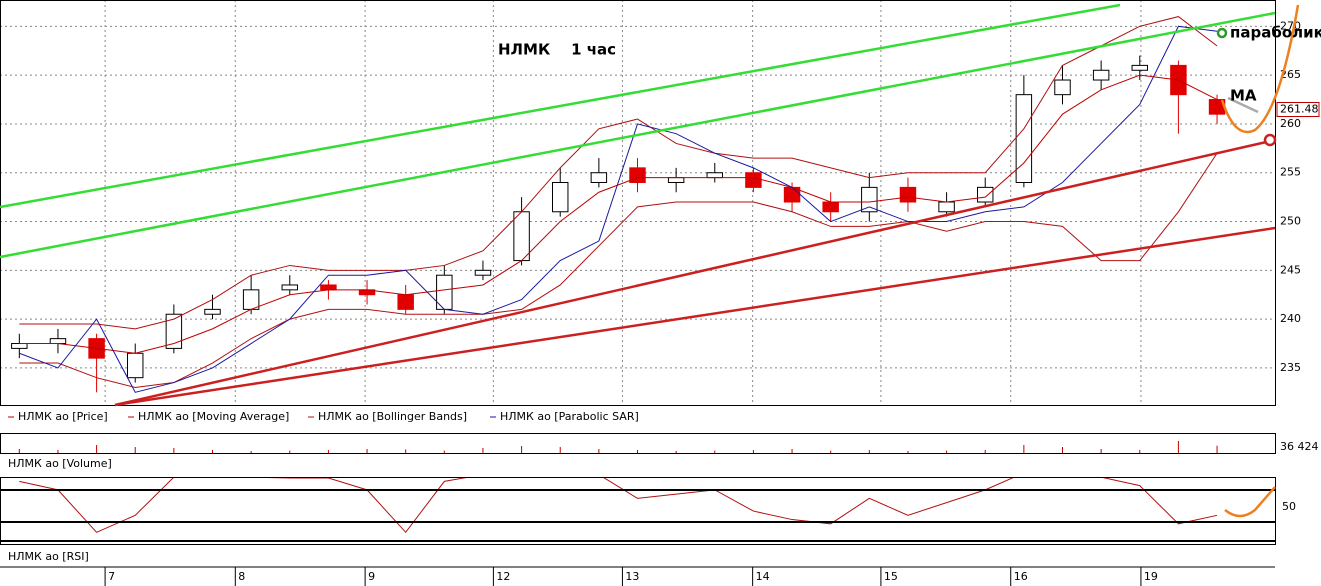 This screenshot has height=586, width=1321. I want to click on rsi-frame, so click(638, 511).